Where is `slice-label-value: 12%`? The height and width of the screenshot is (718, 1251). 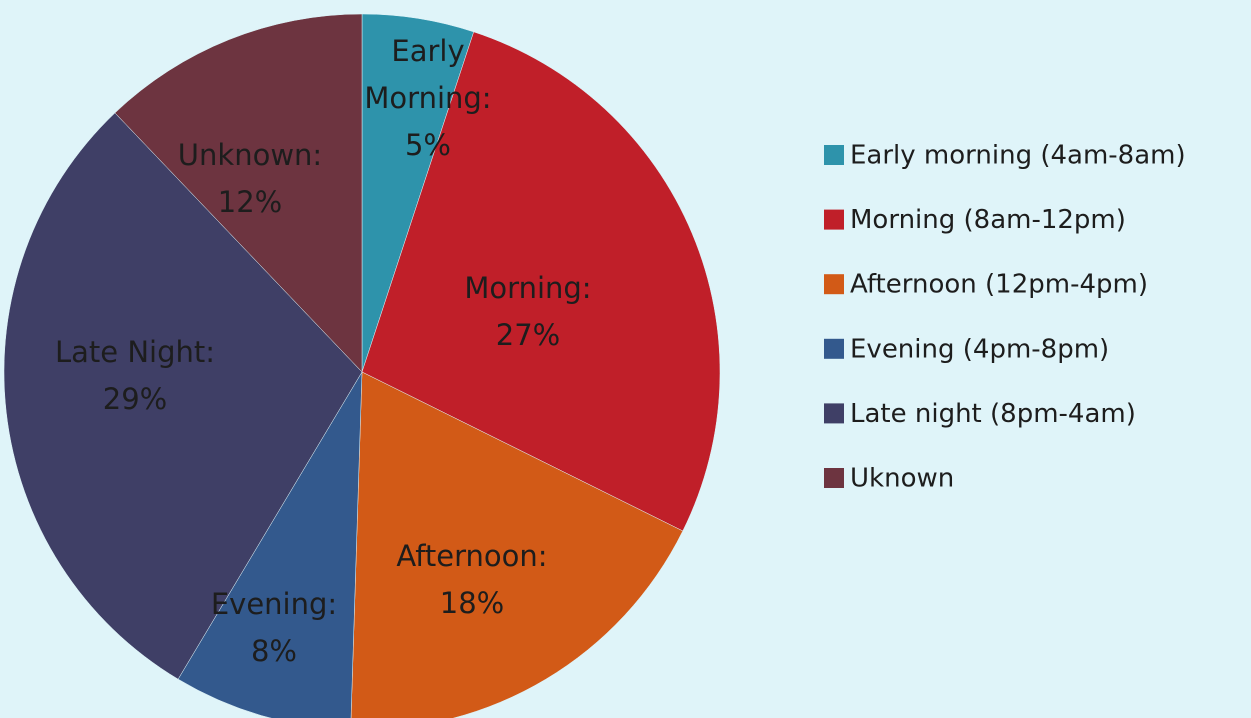 slice-label-value: 12% is located at coordinates (250, 202).